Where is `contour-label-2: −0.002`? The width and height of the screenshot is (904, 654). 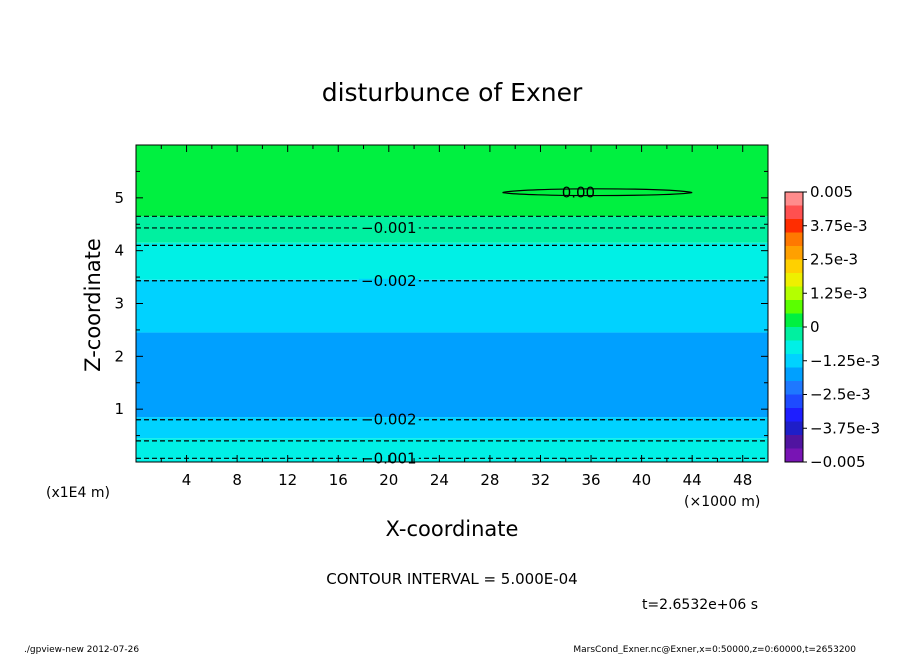
contour-label-2: −0.002 is located at coordinates (389, 420).